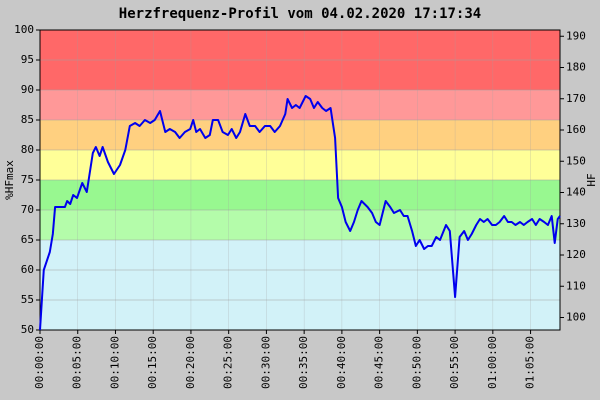  I want to click on x-tick-label: 00:10:00, so click(114, 362).